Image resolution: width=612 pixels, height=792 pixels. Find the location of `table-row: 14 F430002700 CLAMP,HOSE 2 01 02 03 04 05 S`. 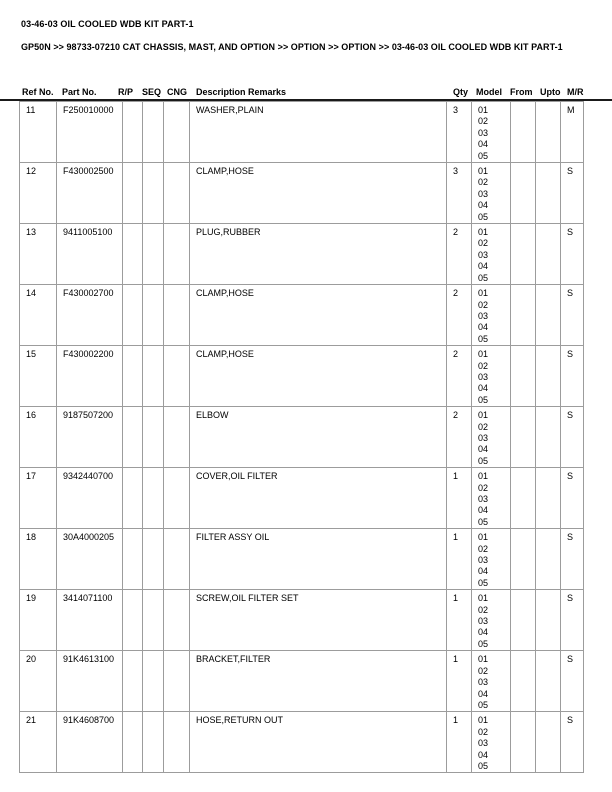

table-row: 14 F430002700 CLAMP,HOSE 2 01 02 03 04 05 S is located at coordinates (301, 315).